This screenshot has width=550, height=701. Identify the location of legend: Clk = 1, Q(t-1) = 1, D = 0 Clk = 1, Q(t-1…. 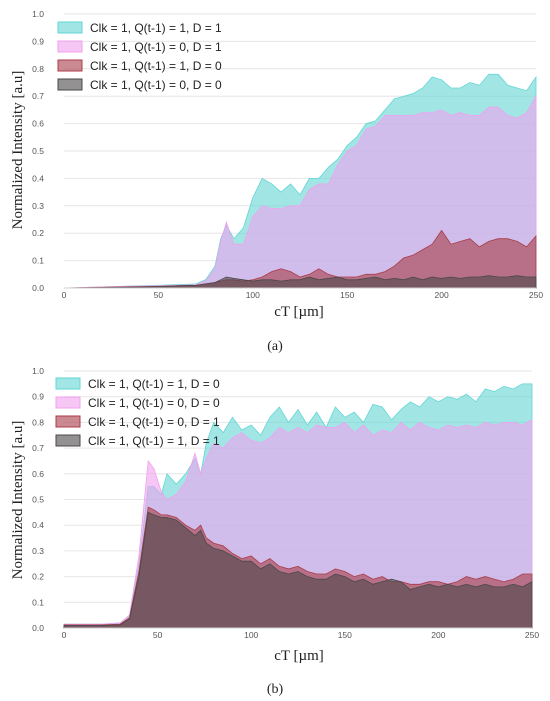
(137, 412).